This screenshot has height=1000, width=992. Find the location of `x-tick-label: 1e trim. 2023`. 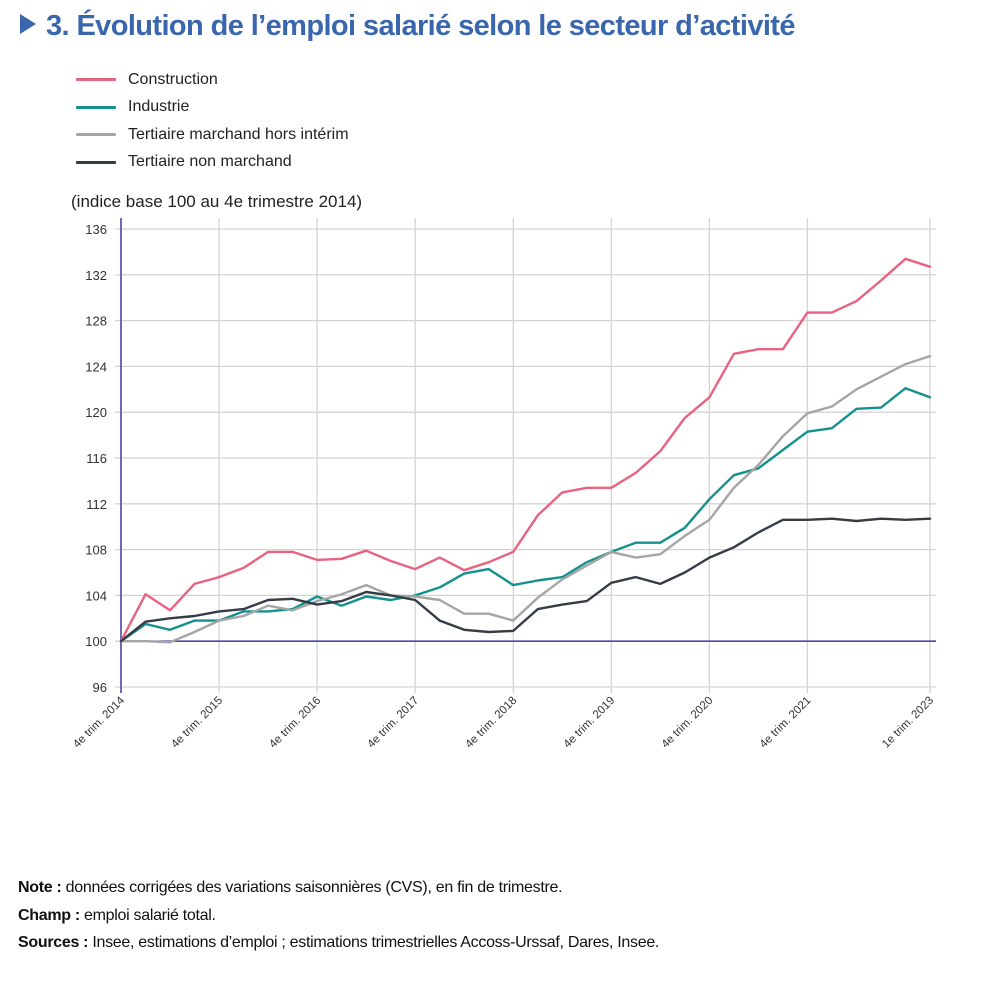

x-tick-label: 1e trim. 2023 is located at coordinates (908, 723).